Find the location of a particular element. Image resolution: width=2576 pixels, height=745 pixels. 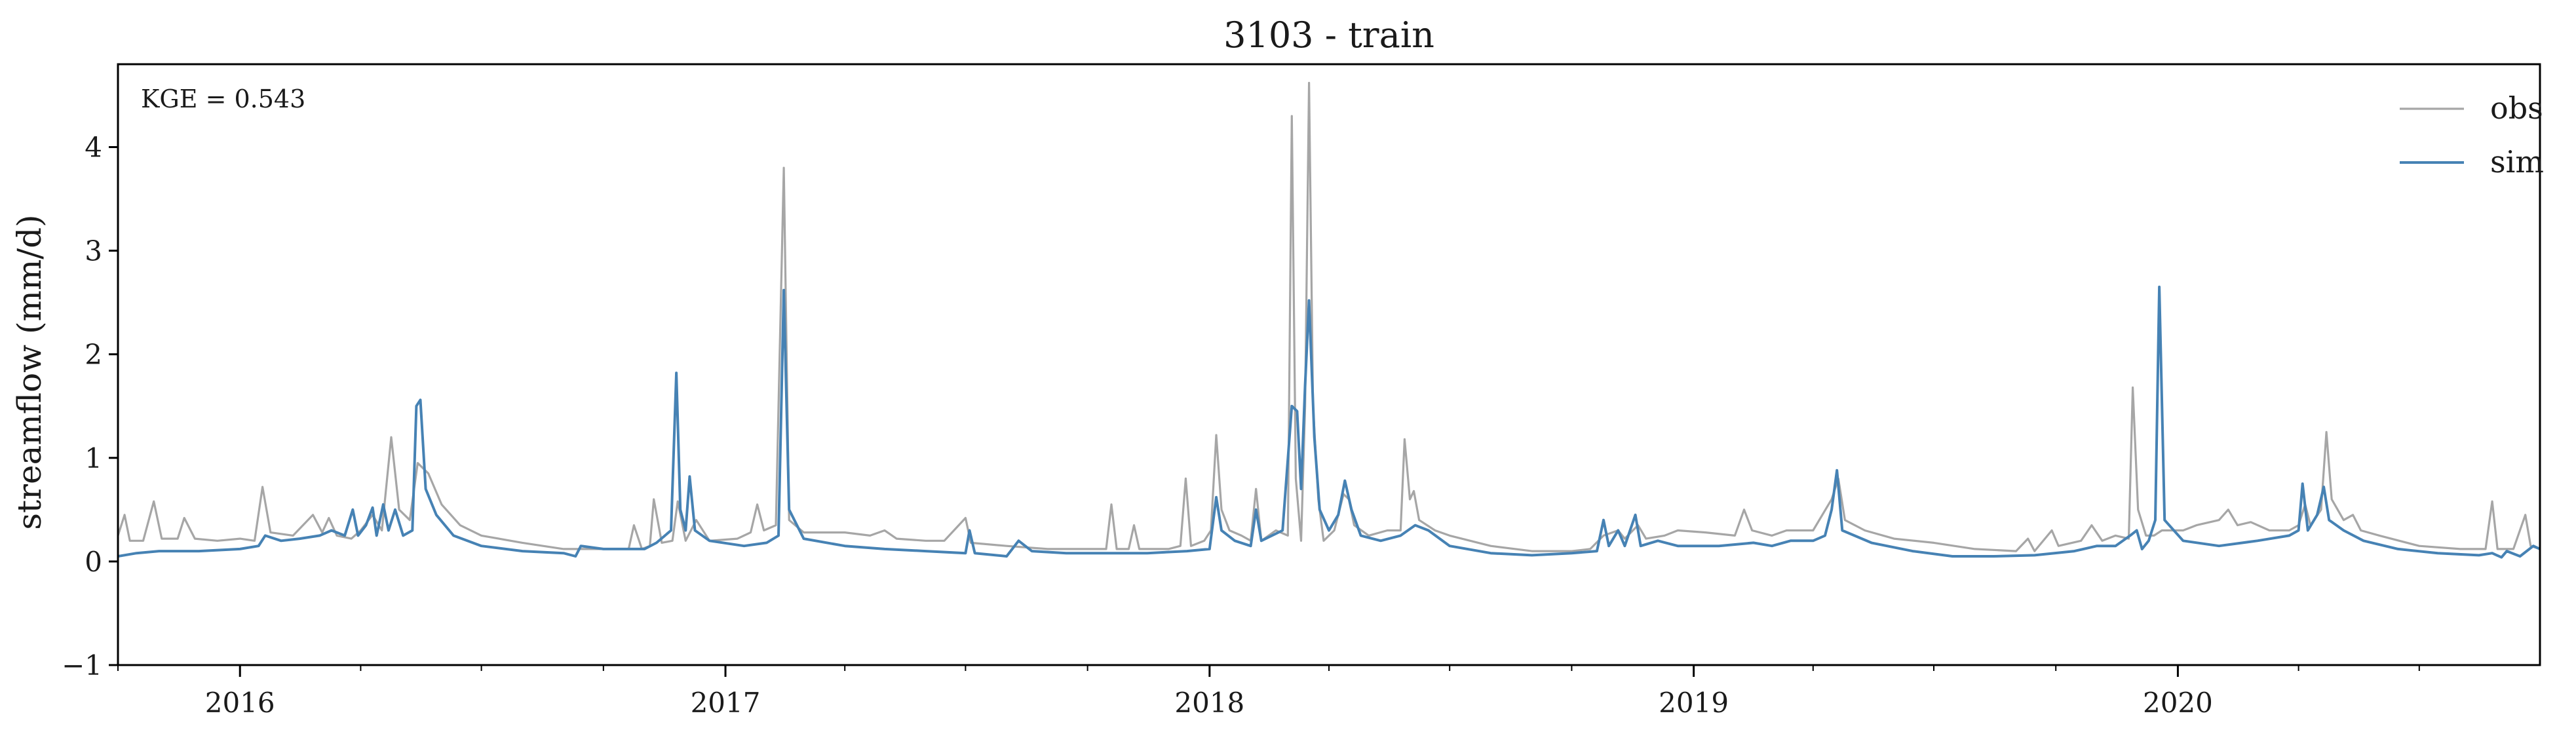

x-tick-label: 2019 is located at coordinates (1694, 703).